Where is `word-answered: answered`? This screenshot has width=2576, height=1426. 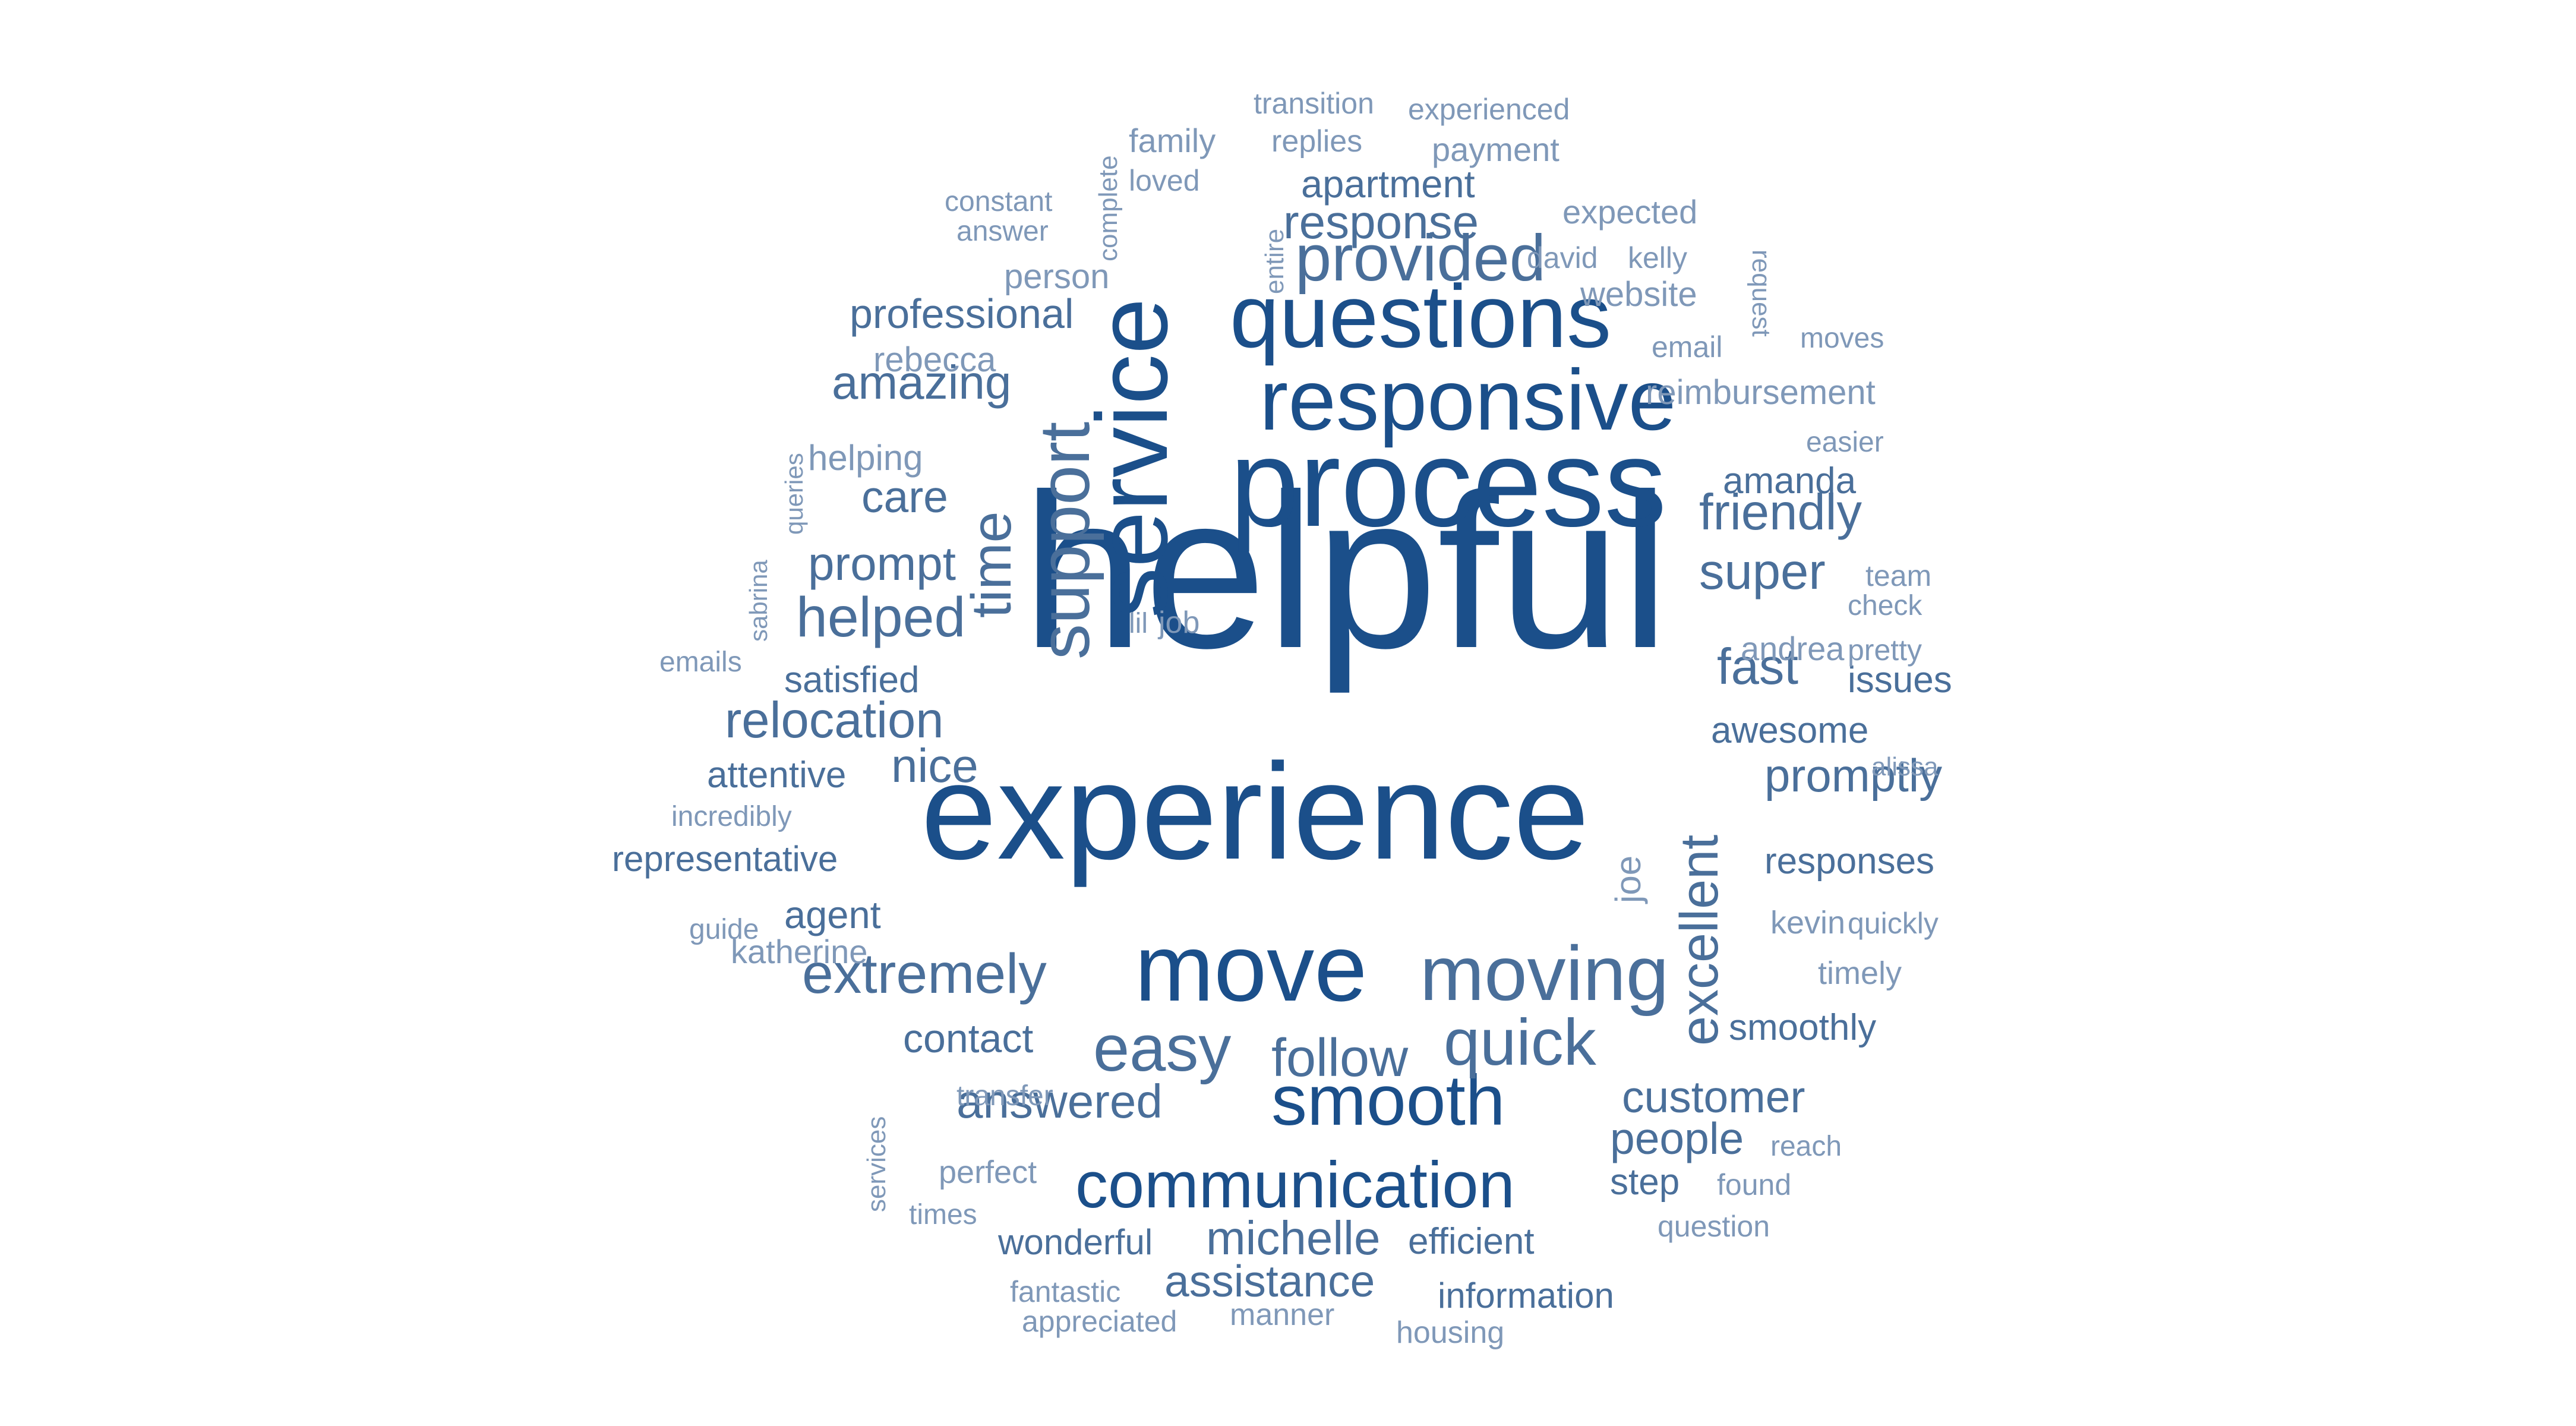 word-answered: answered is located at coordinates (1059, 1101).